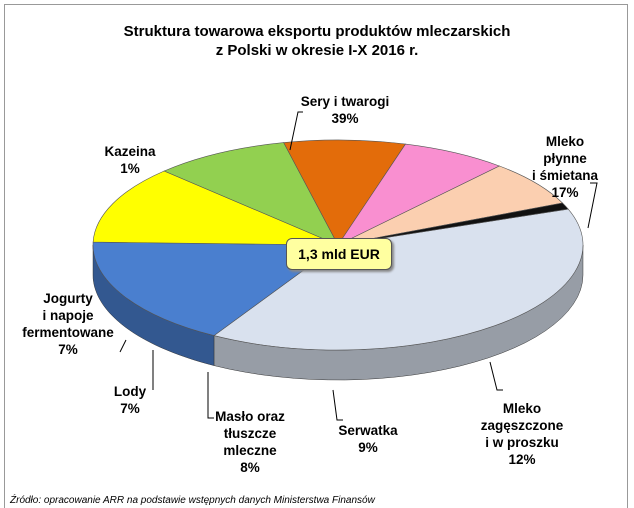  I want to click on data-label: Mleko zagęszczone i w proszku 12%, so click(522, 434).